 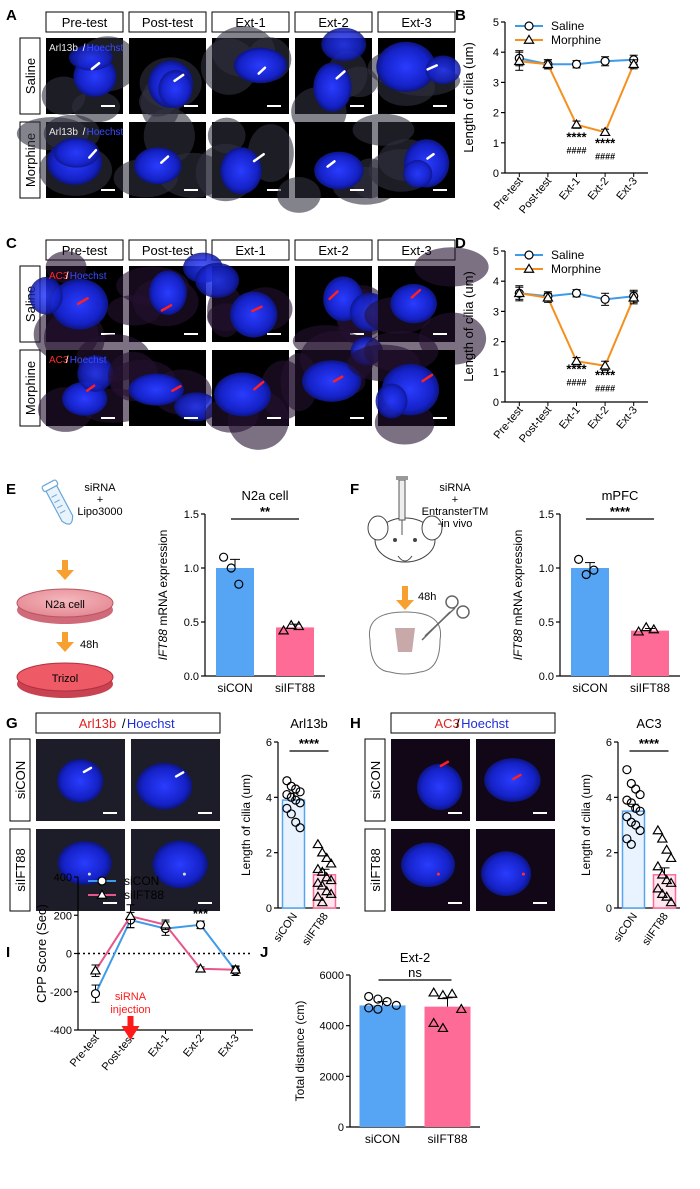 What do you see at coordinates (191, 623) in the screenshot?
I see `y-tick-label: 0.5` at bounding box center [191, 623].